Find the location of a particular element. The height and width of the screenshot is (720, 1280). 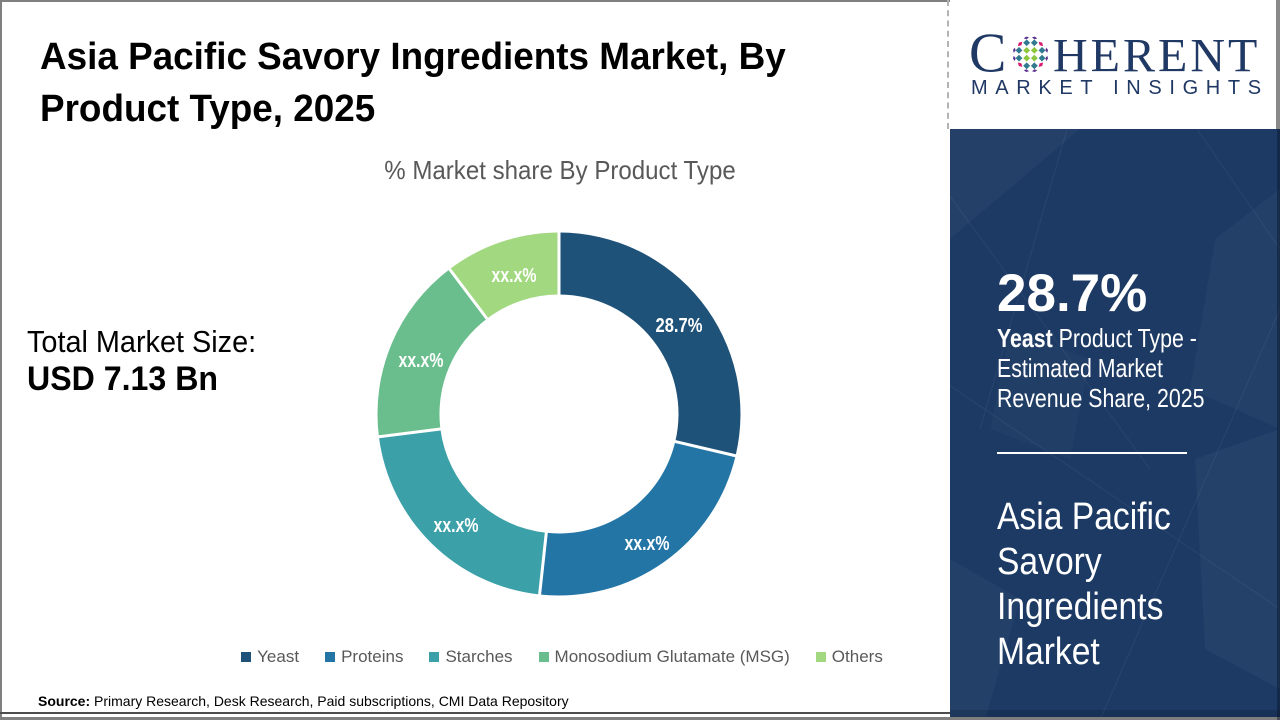

svg-text: HERENT is located at coordinates (1156, 56).